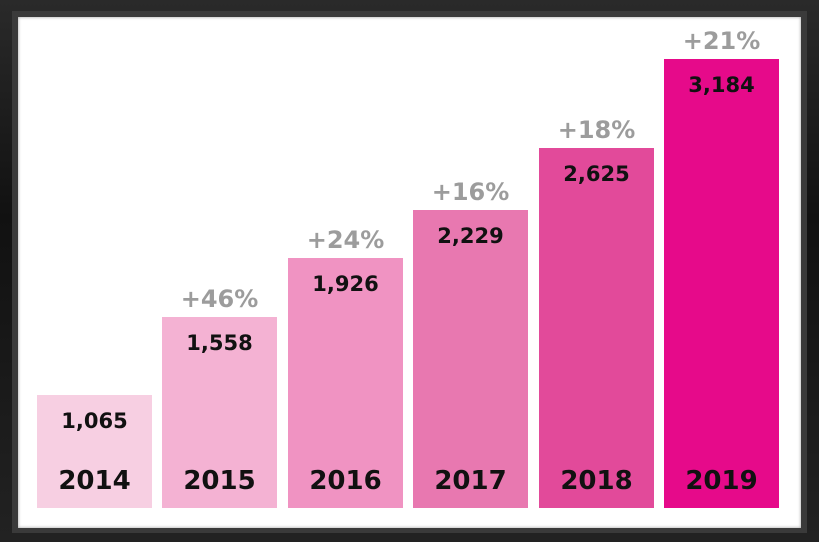 The width and height of the screenshot is (819, 542). Describe the element at coordinates (345, 240) in the screenshot. I see `growth-label-2016: +24%` at that location.